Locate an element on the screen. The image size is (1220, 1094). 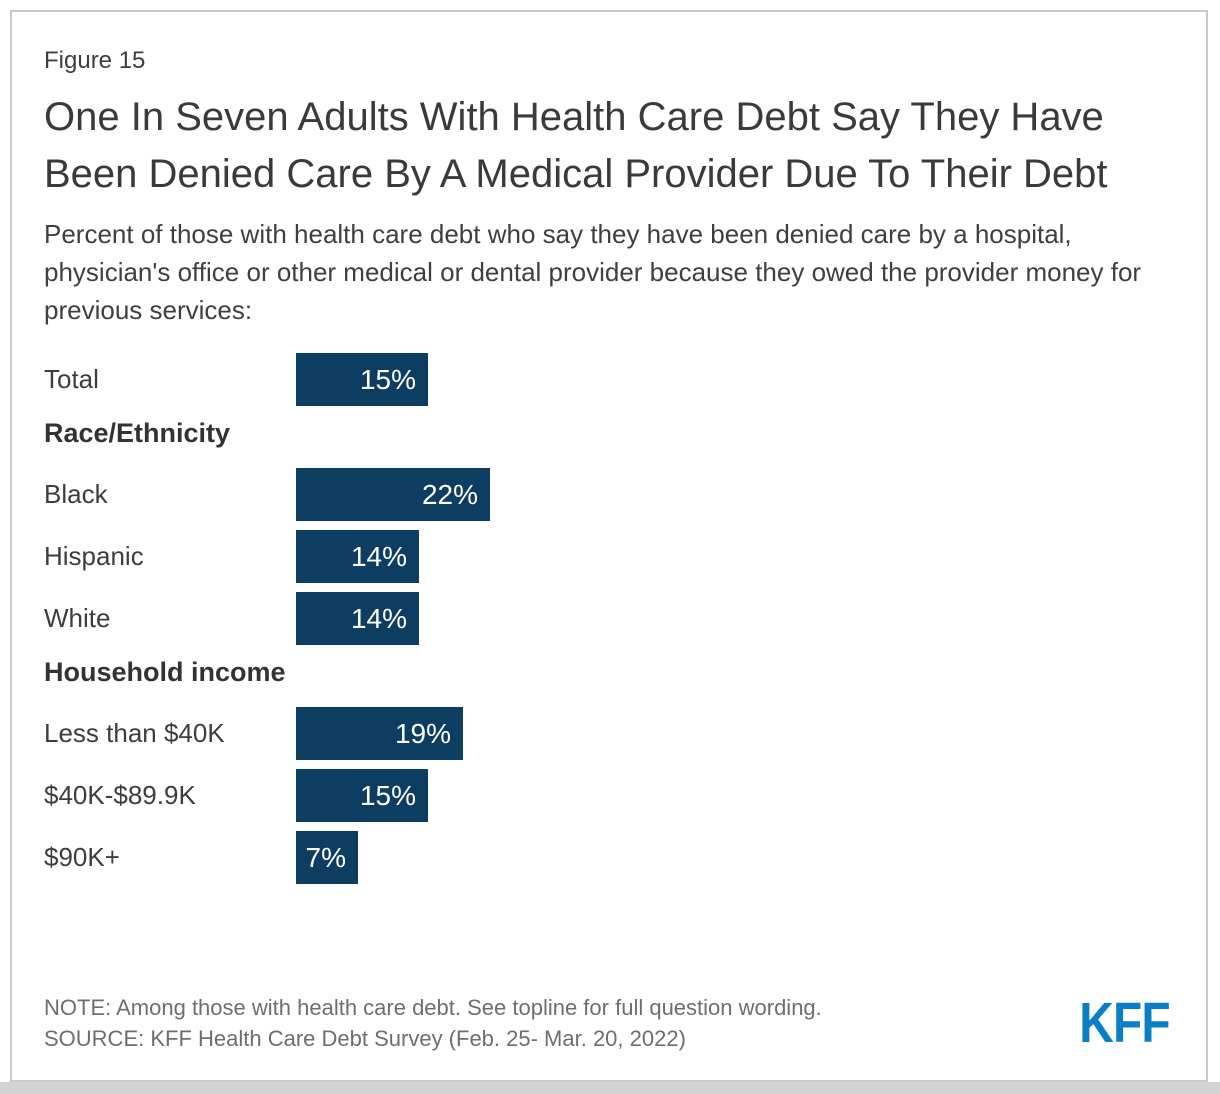
bar-track: 22% is located at coordinates (736, 494).